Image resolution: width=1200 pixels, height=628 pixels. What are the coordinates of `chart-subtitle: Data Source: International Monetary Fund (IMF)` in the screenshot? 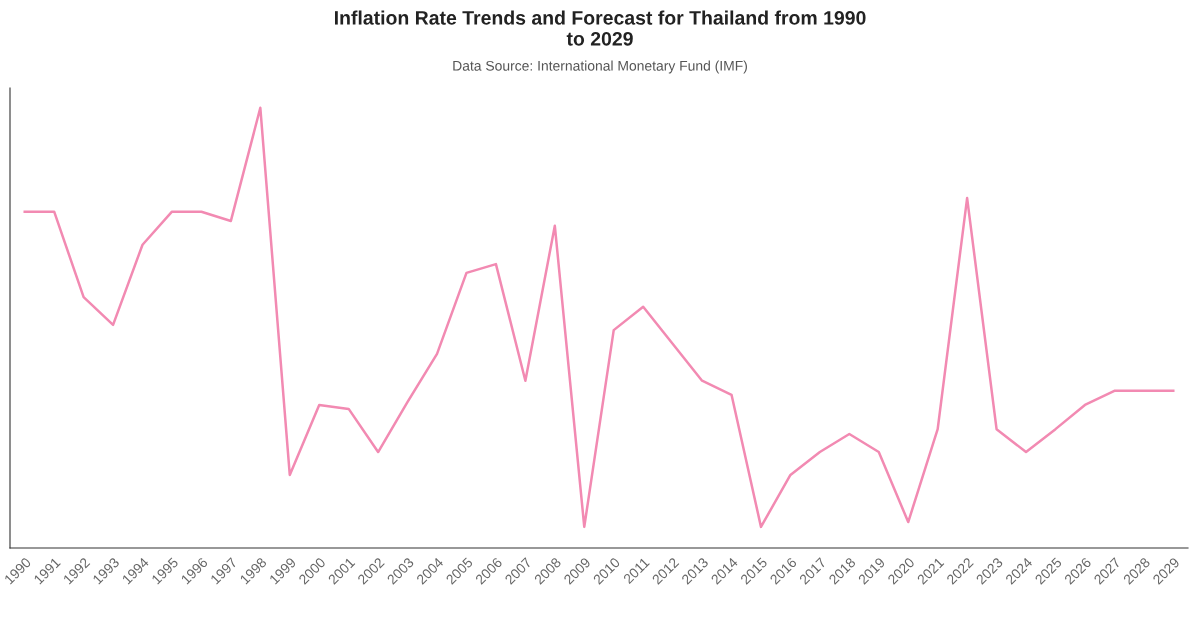 It's located at (600, 67).